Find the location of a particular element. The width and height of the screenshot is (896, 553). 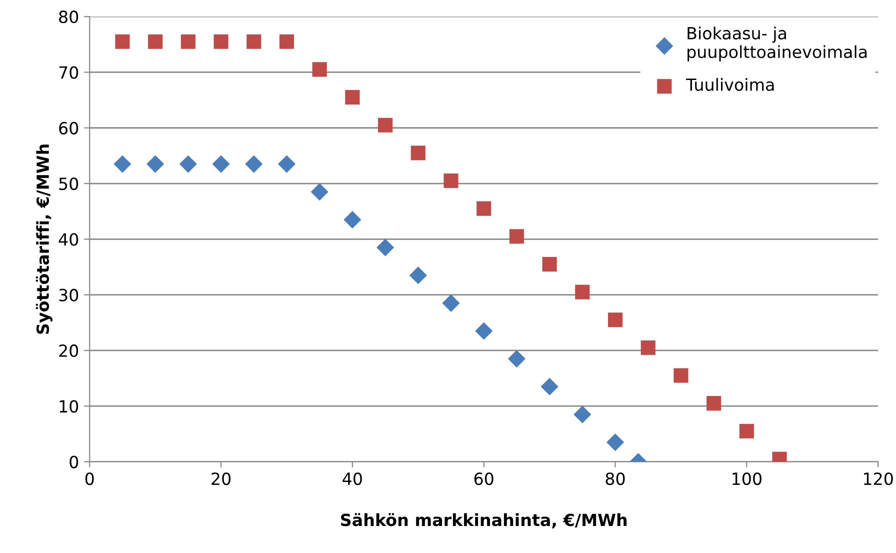

x-tick-label: 100 is located at coordinates (747, 479).